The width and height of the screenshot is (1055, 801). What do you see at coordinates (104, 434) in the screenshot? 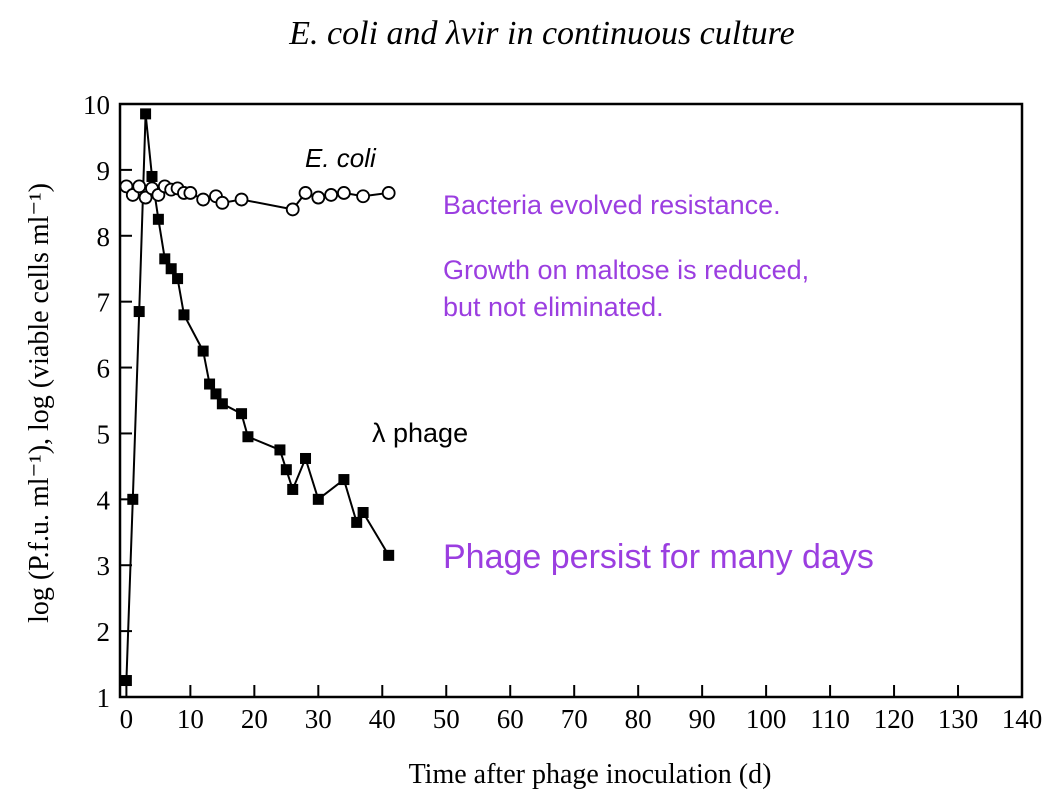
I see `y-tick-label: 5` at bounding box center [104, 434].